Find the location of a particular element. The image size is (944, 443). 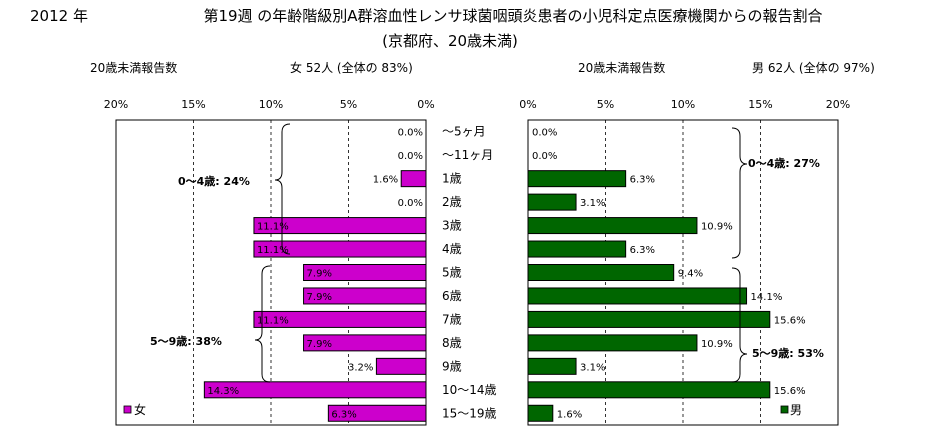

left-tick-label: 15% is located at coordinates (193, 104).